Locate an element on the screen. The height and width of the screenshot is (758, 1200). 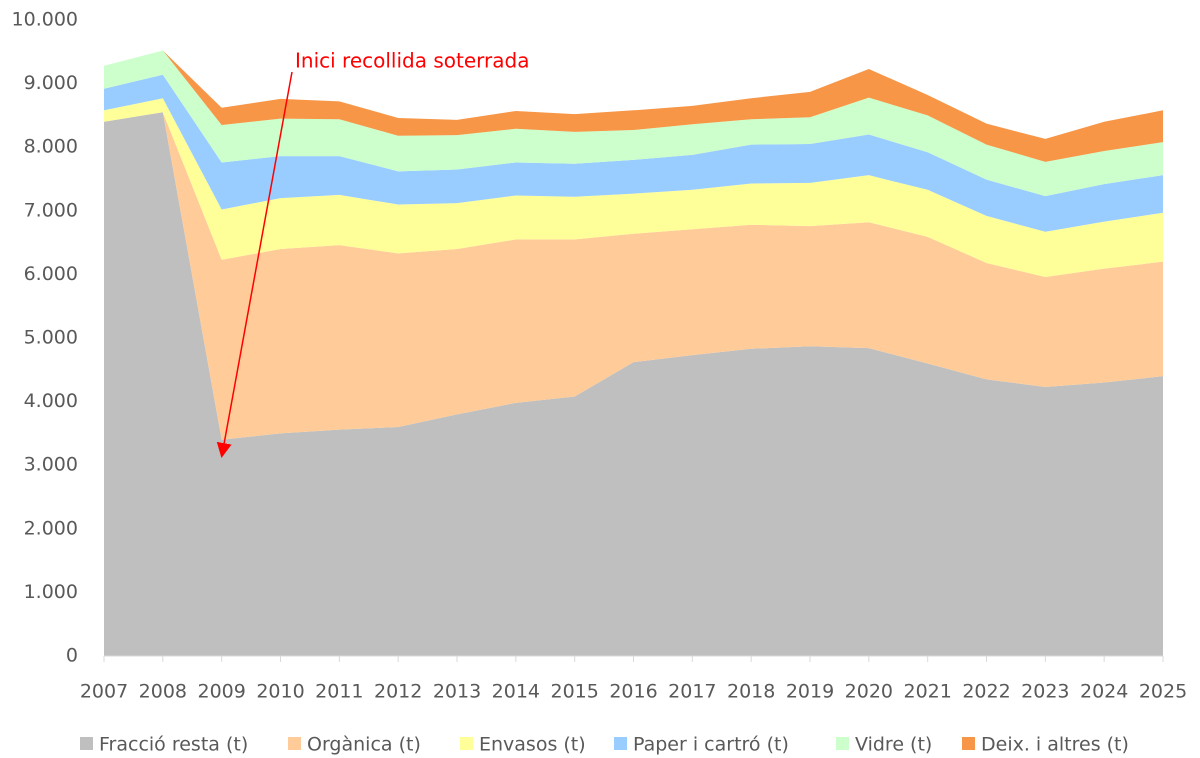
x-tick-label: 2008 is located at coordinates (163, 692).